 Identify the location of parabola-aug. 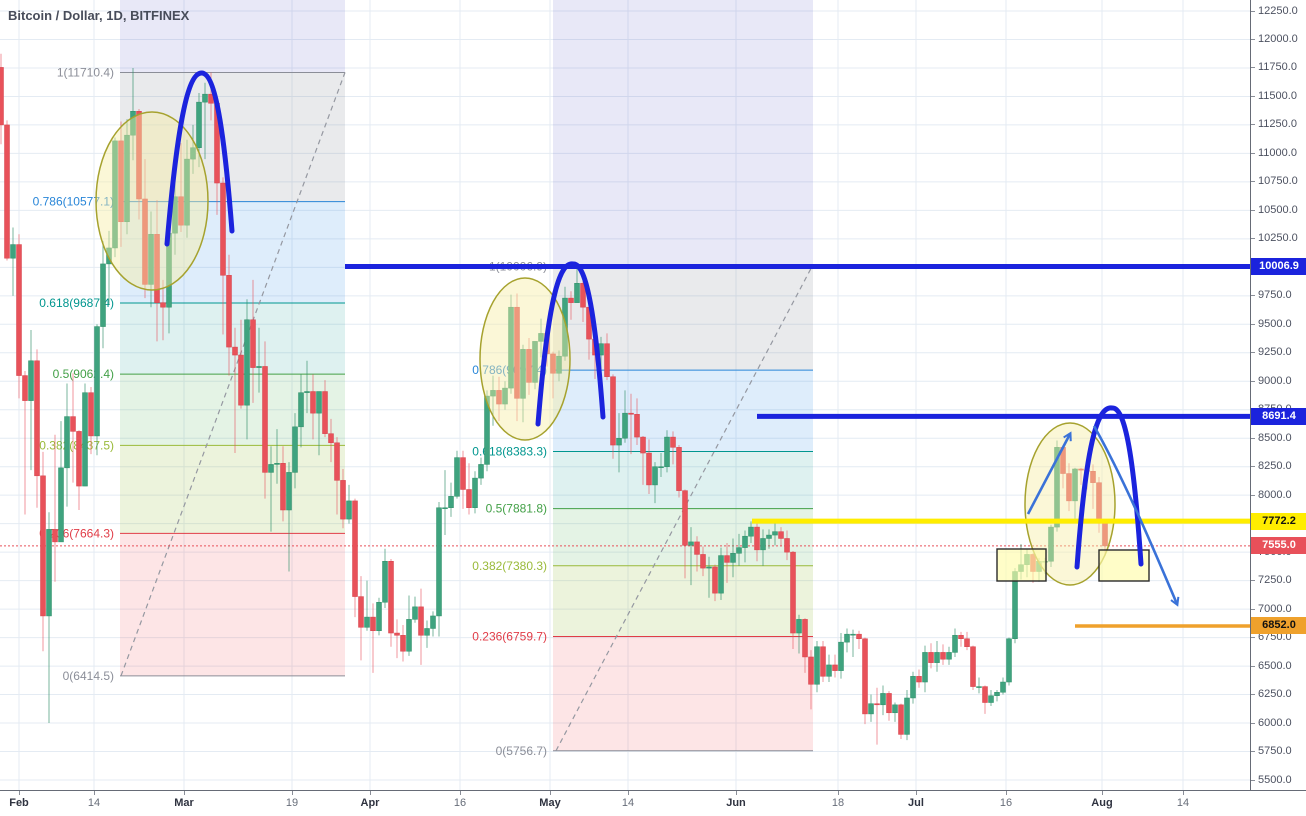
(1109, 487).